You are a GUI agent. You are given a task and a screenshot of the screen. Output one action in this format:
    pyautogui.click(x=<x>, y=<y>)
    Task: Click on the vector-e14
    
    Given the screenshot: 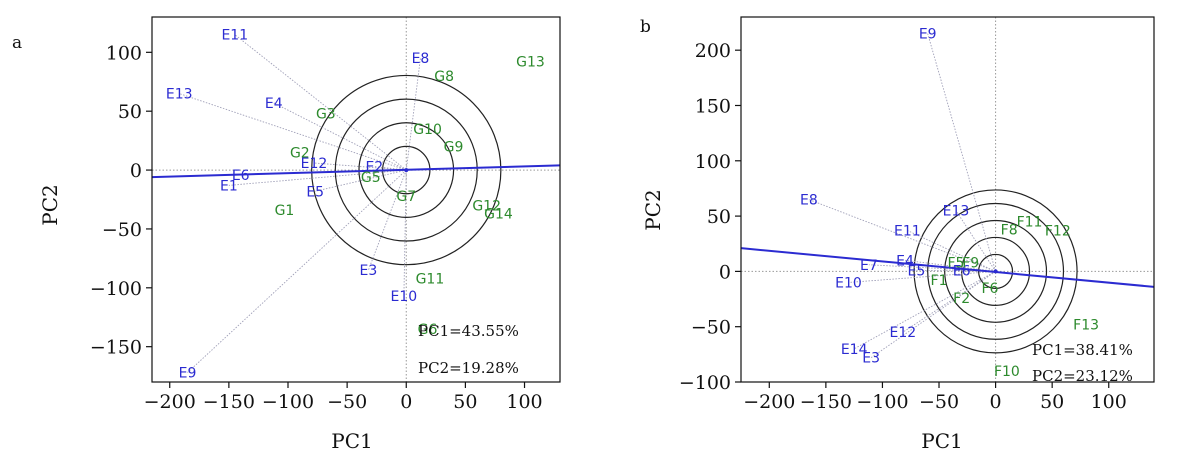 What is the action you would take?
    pyautogui.click(x=924, y=310)
    